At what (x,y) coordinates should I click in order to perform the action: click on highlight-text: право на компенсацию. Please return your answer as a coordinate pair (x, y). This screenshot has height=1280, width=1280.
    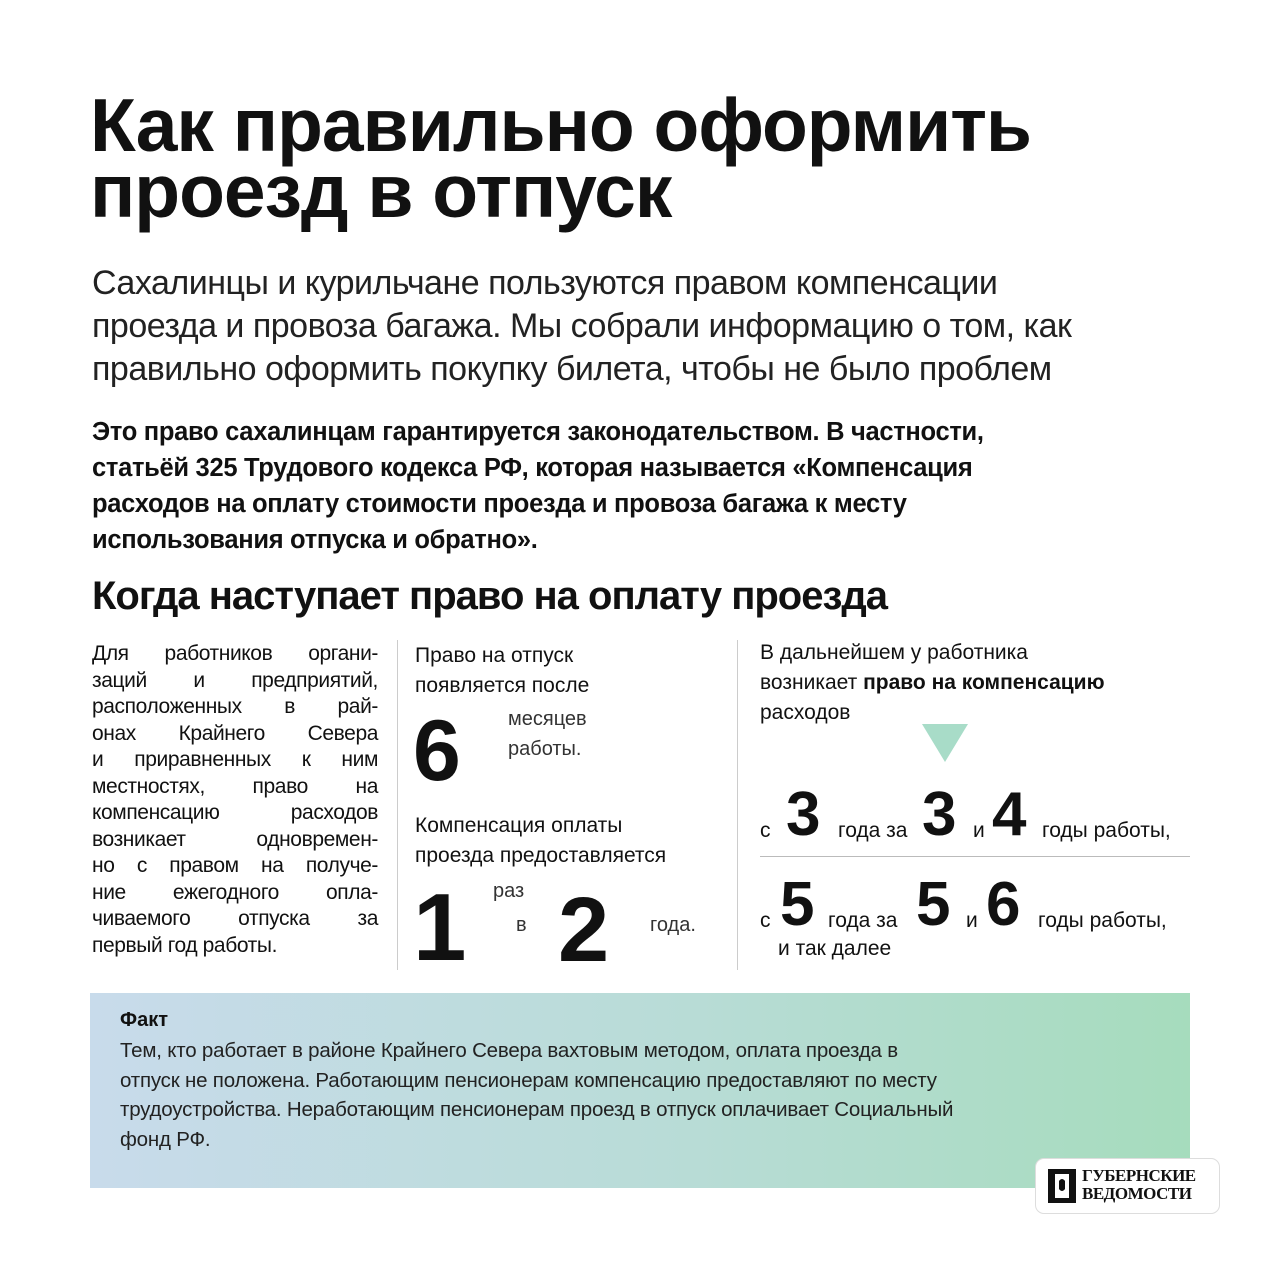
    Looking at the image, I should click on (984, 682).